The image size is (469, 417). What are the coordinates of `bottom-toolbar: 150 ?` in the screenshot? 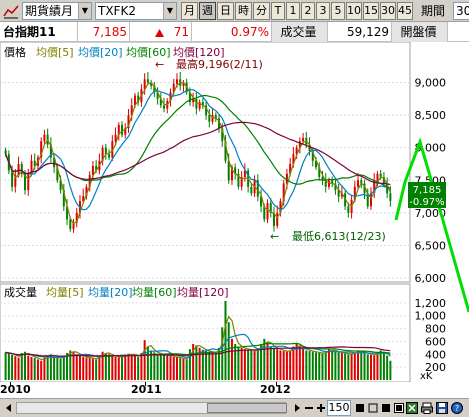 It's located at (234, 407).